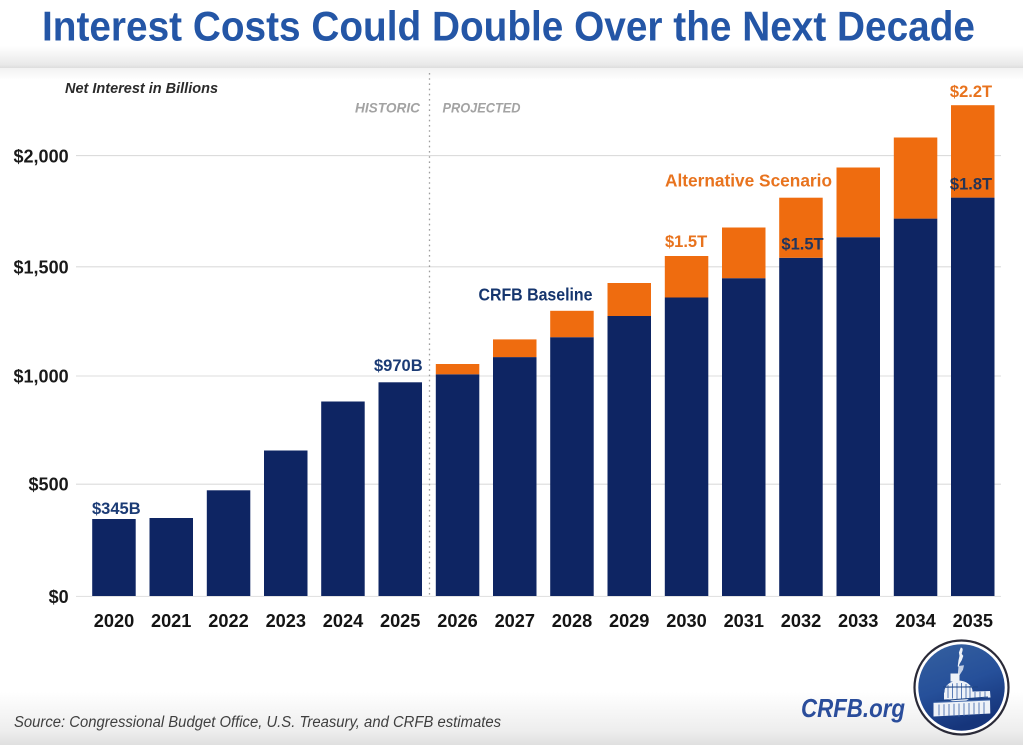 This screenshot has height=745, width=1023. I want to click on svg-text: 2026, so click(457, 621).